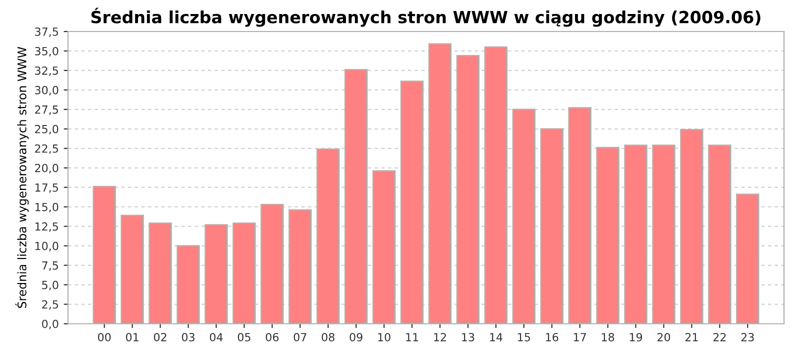 The image size is (800, 350). Describe the element at coordinates (22, 177) in the screenshot. I see `y-axis-title: Średnia liczba wygenerowanych stron WWW` at that location.